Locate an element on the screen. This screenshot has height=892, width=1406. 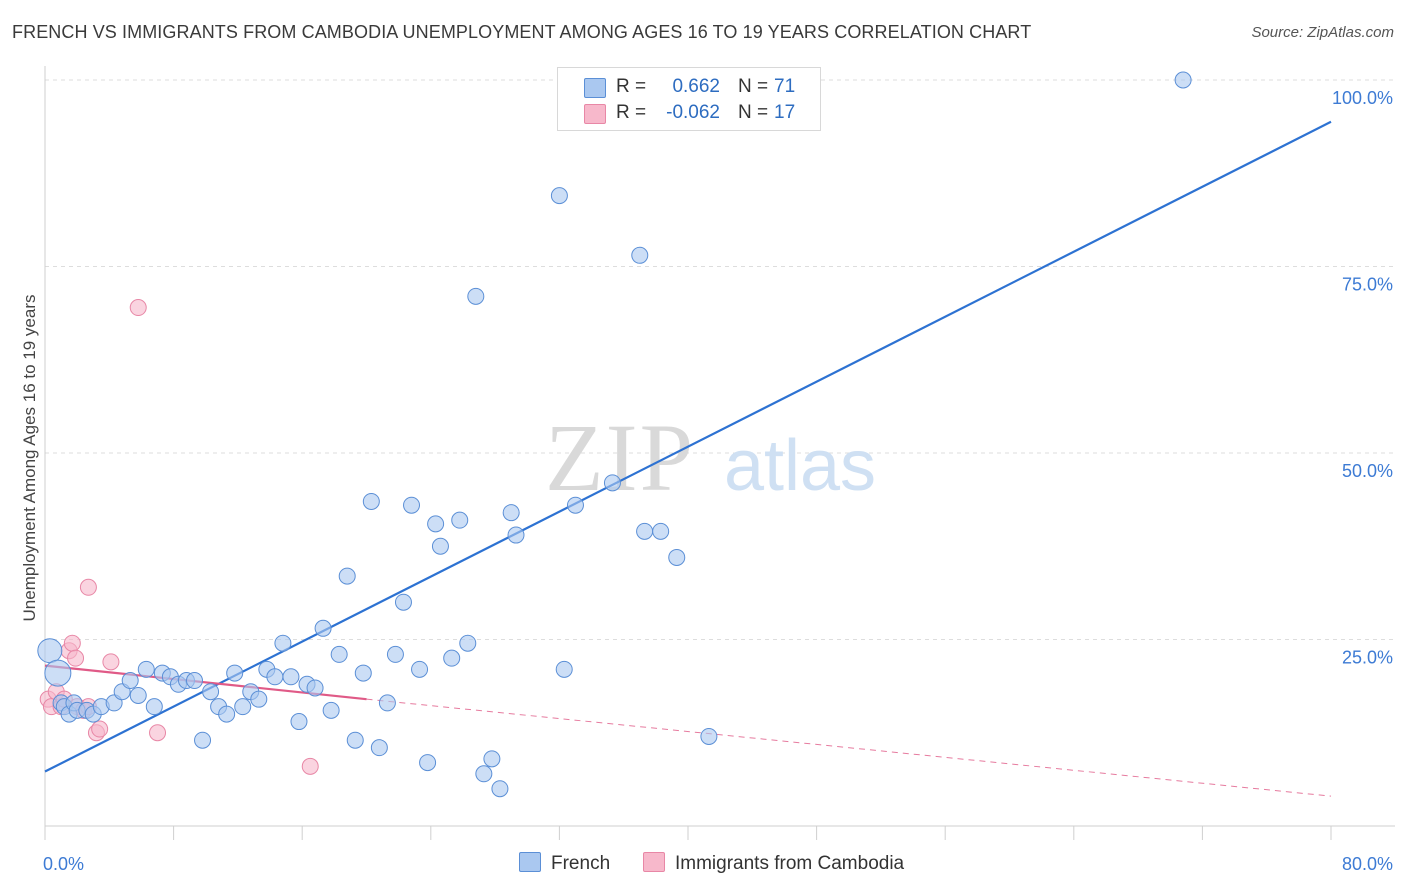
y-tick-label: 25.0% is located at coordinates (1367, 658).